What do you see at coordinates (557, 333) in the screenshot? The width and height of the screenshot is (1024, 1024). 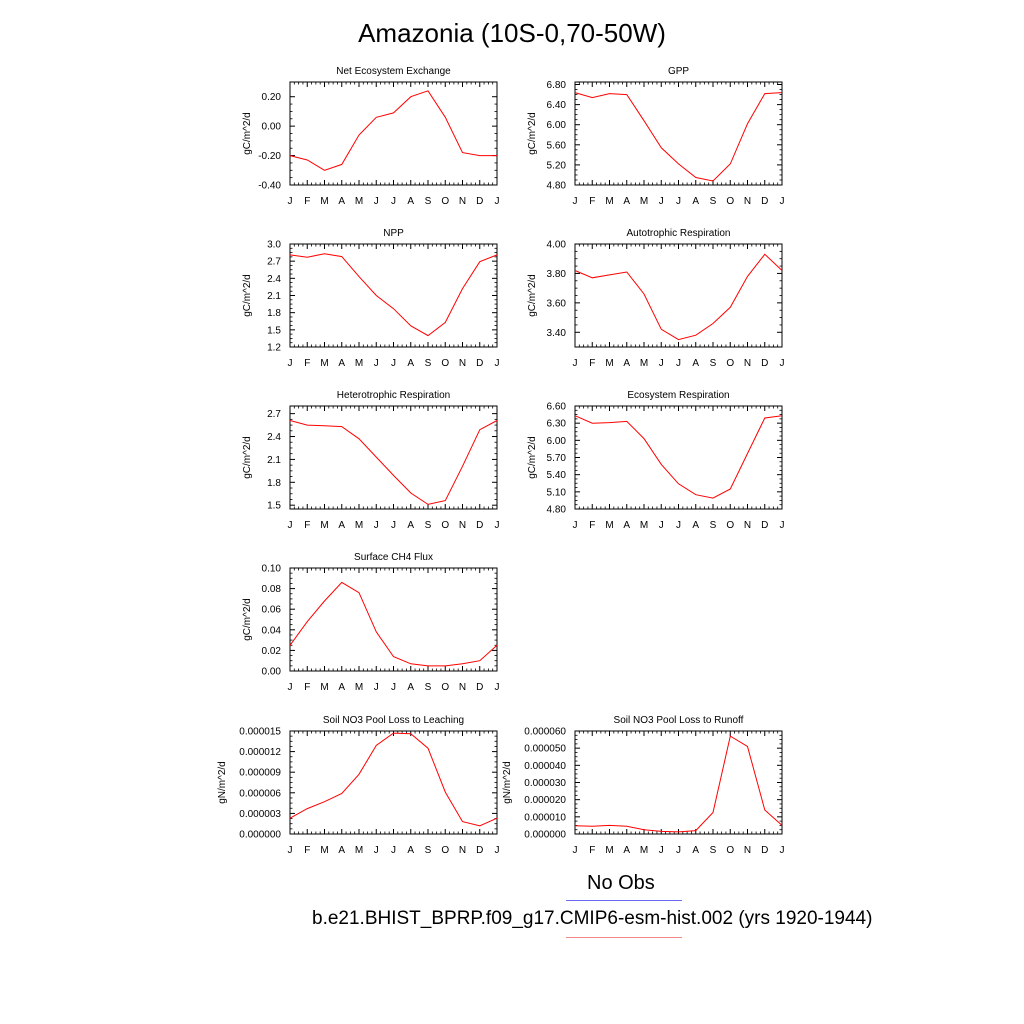 I see `panel-3-ytick-label: 3.40` at bounding box center [557, 333].